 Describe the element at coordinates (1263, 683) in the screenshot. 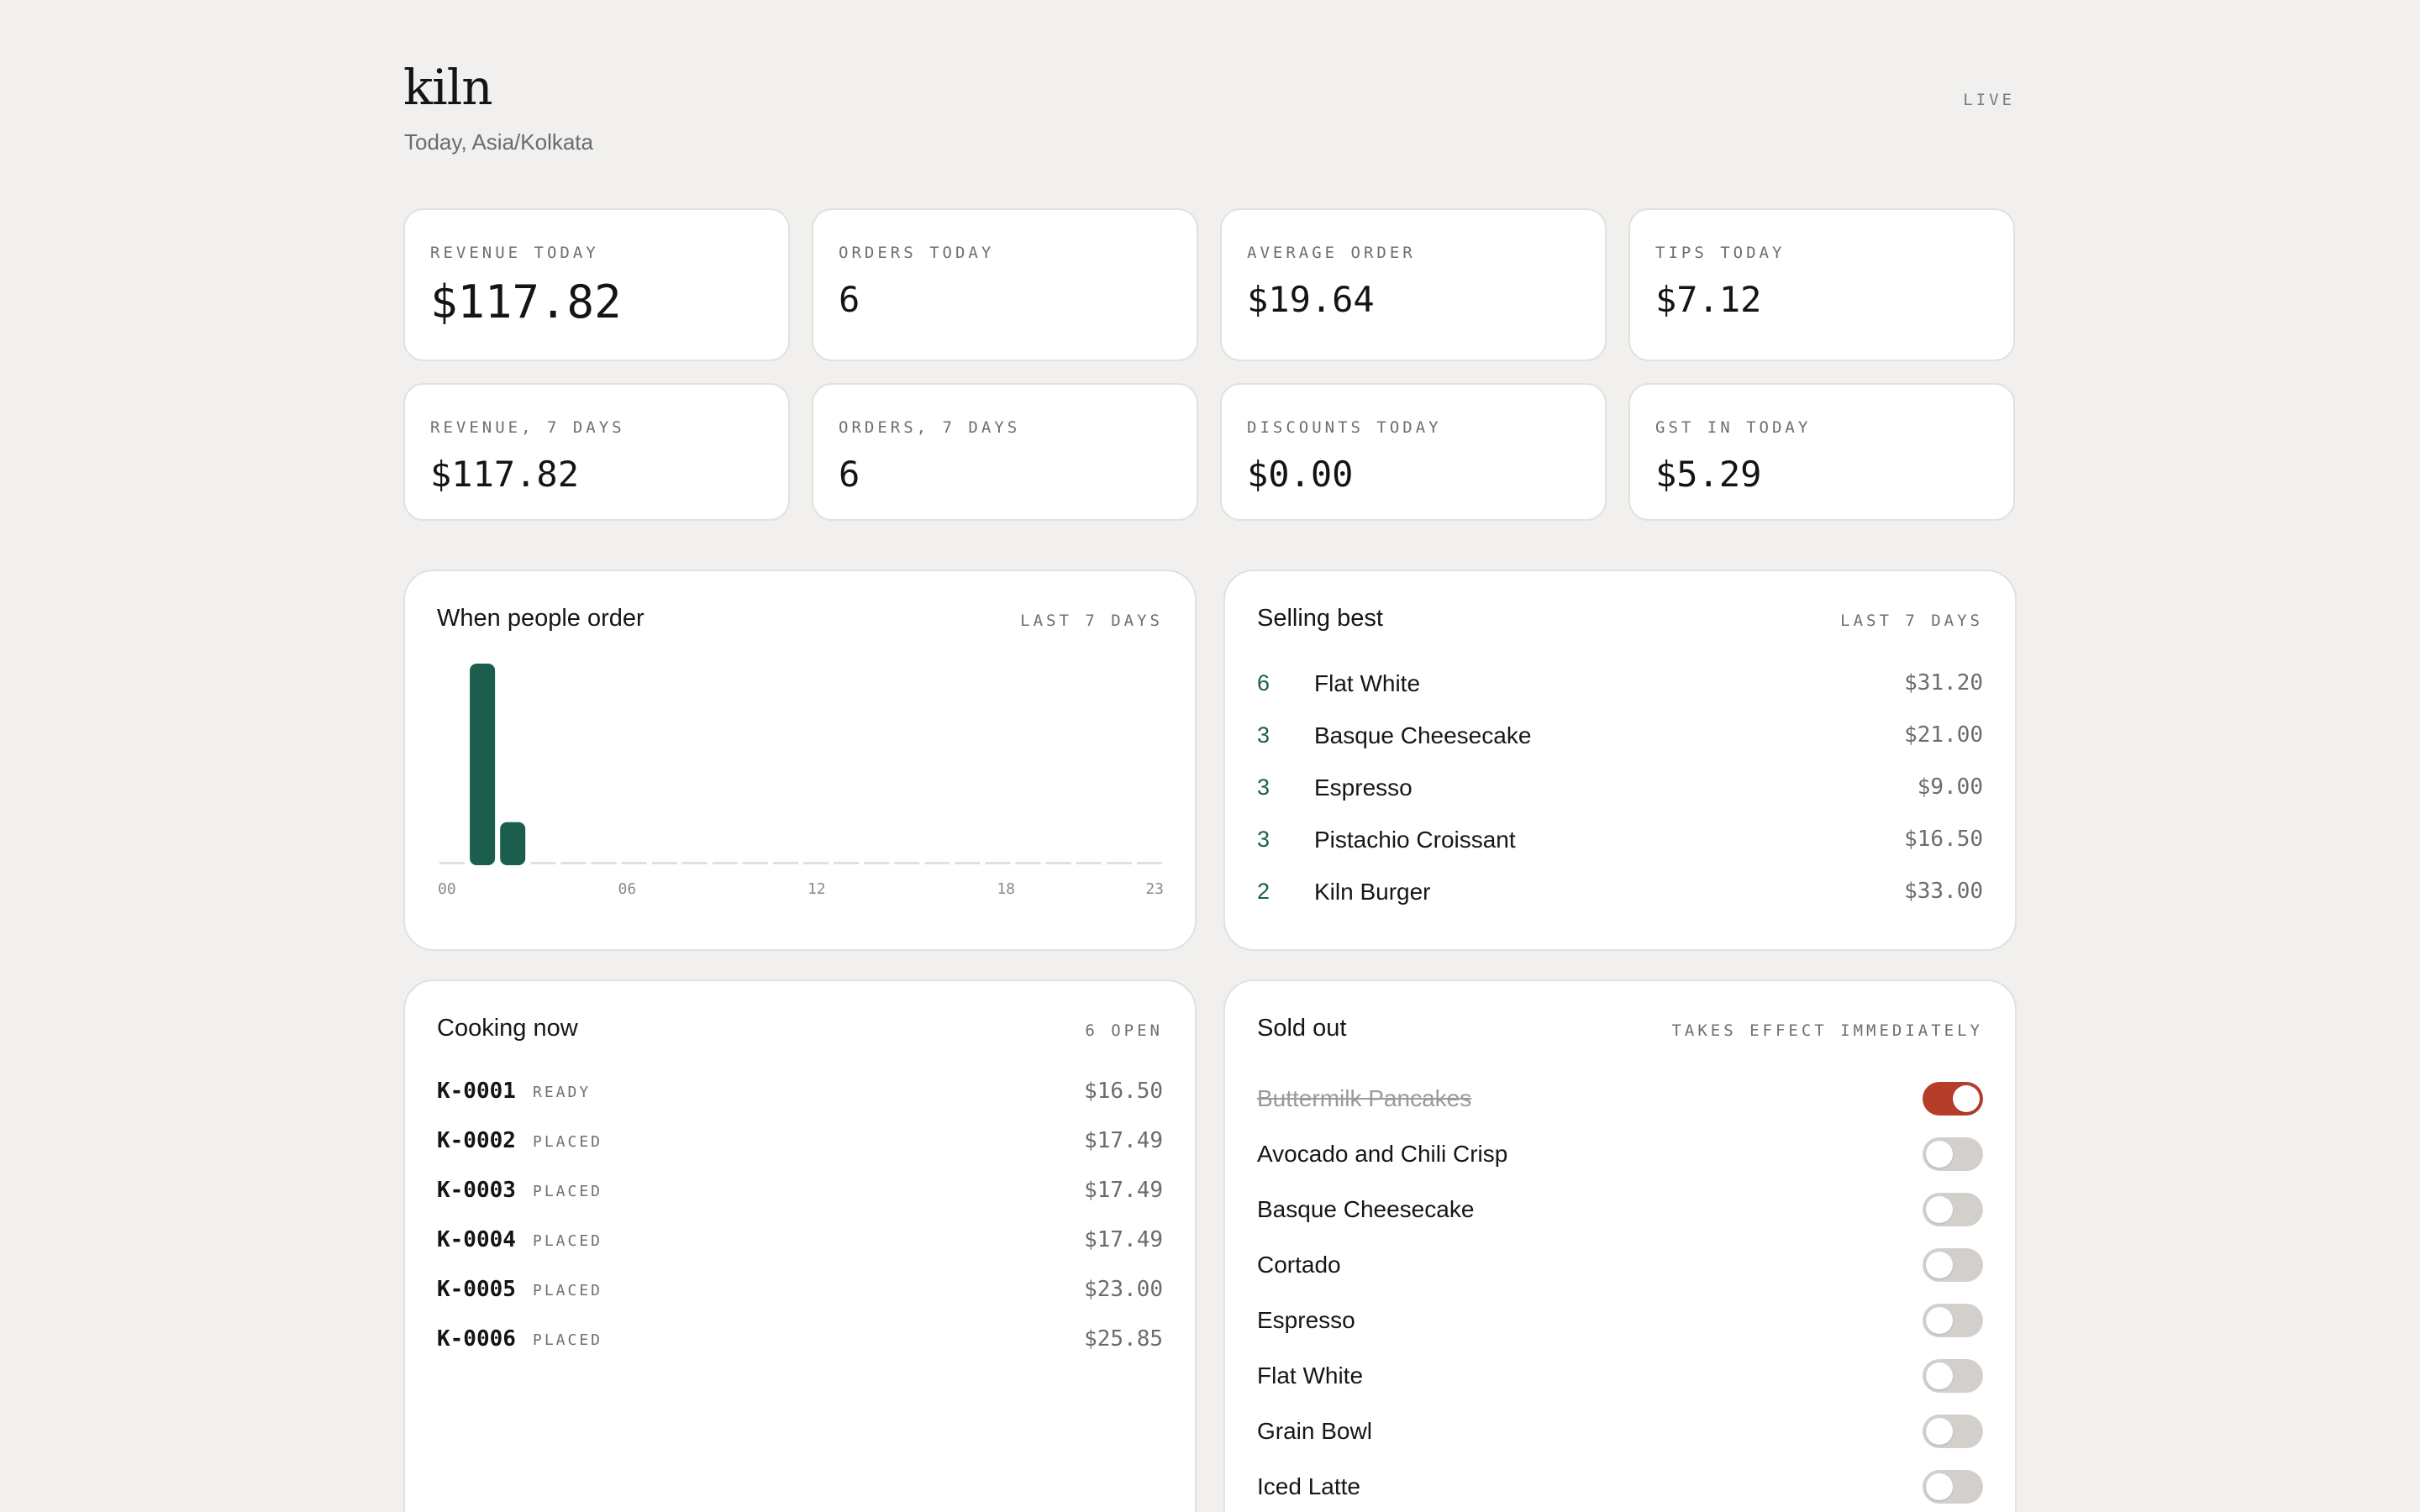

I see `item-quantity: 6` at that location.